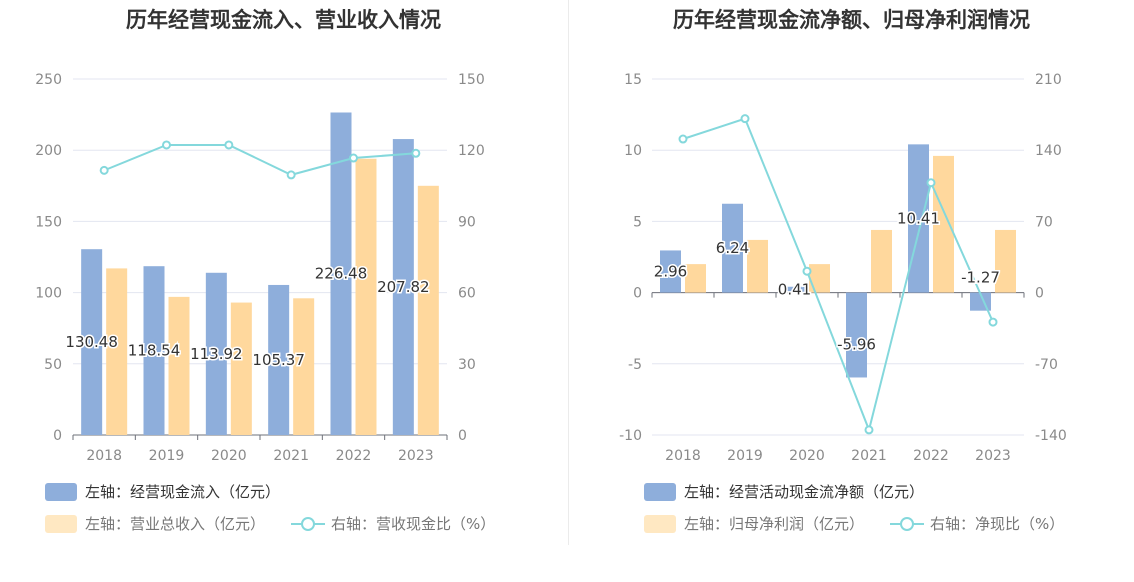  What do you see at coordinates (1044, 222) in the screenshot?
I see `y-tick-label-right: 70` at bounding box center [1044, 222].